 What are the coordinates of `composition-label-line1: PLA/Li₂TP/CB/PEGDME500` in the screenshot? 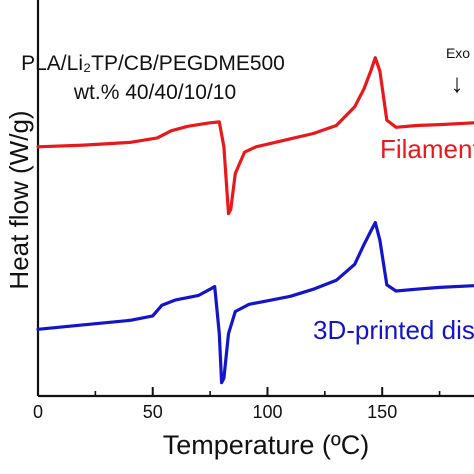 It's located at (153, 63).